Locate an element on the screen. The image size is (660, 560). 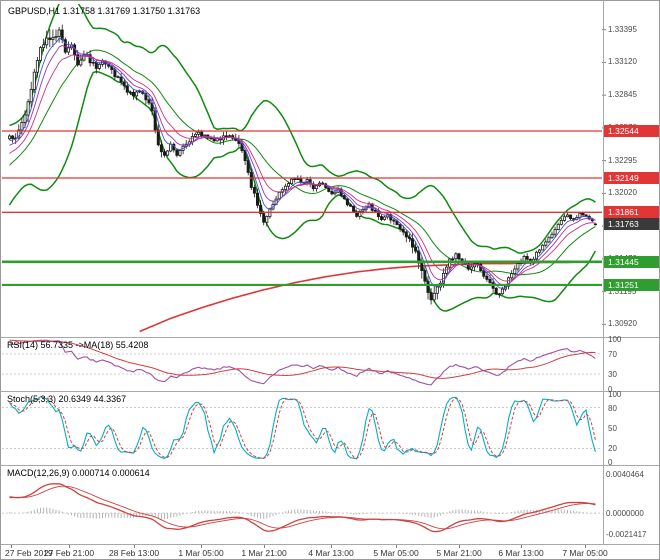
price-axis is located at coordinates (631, 272).